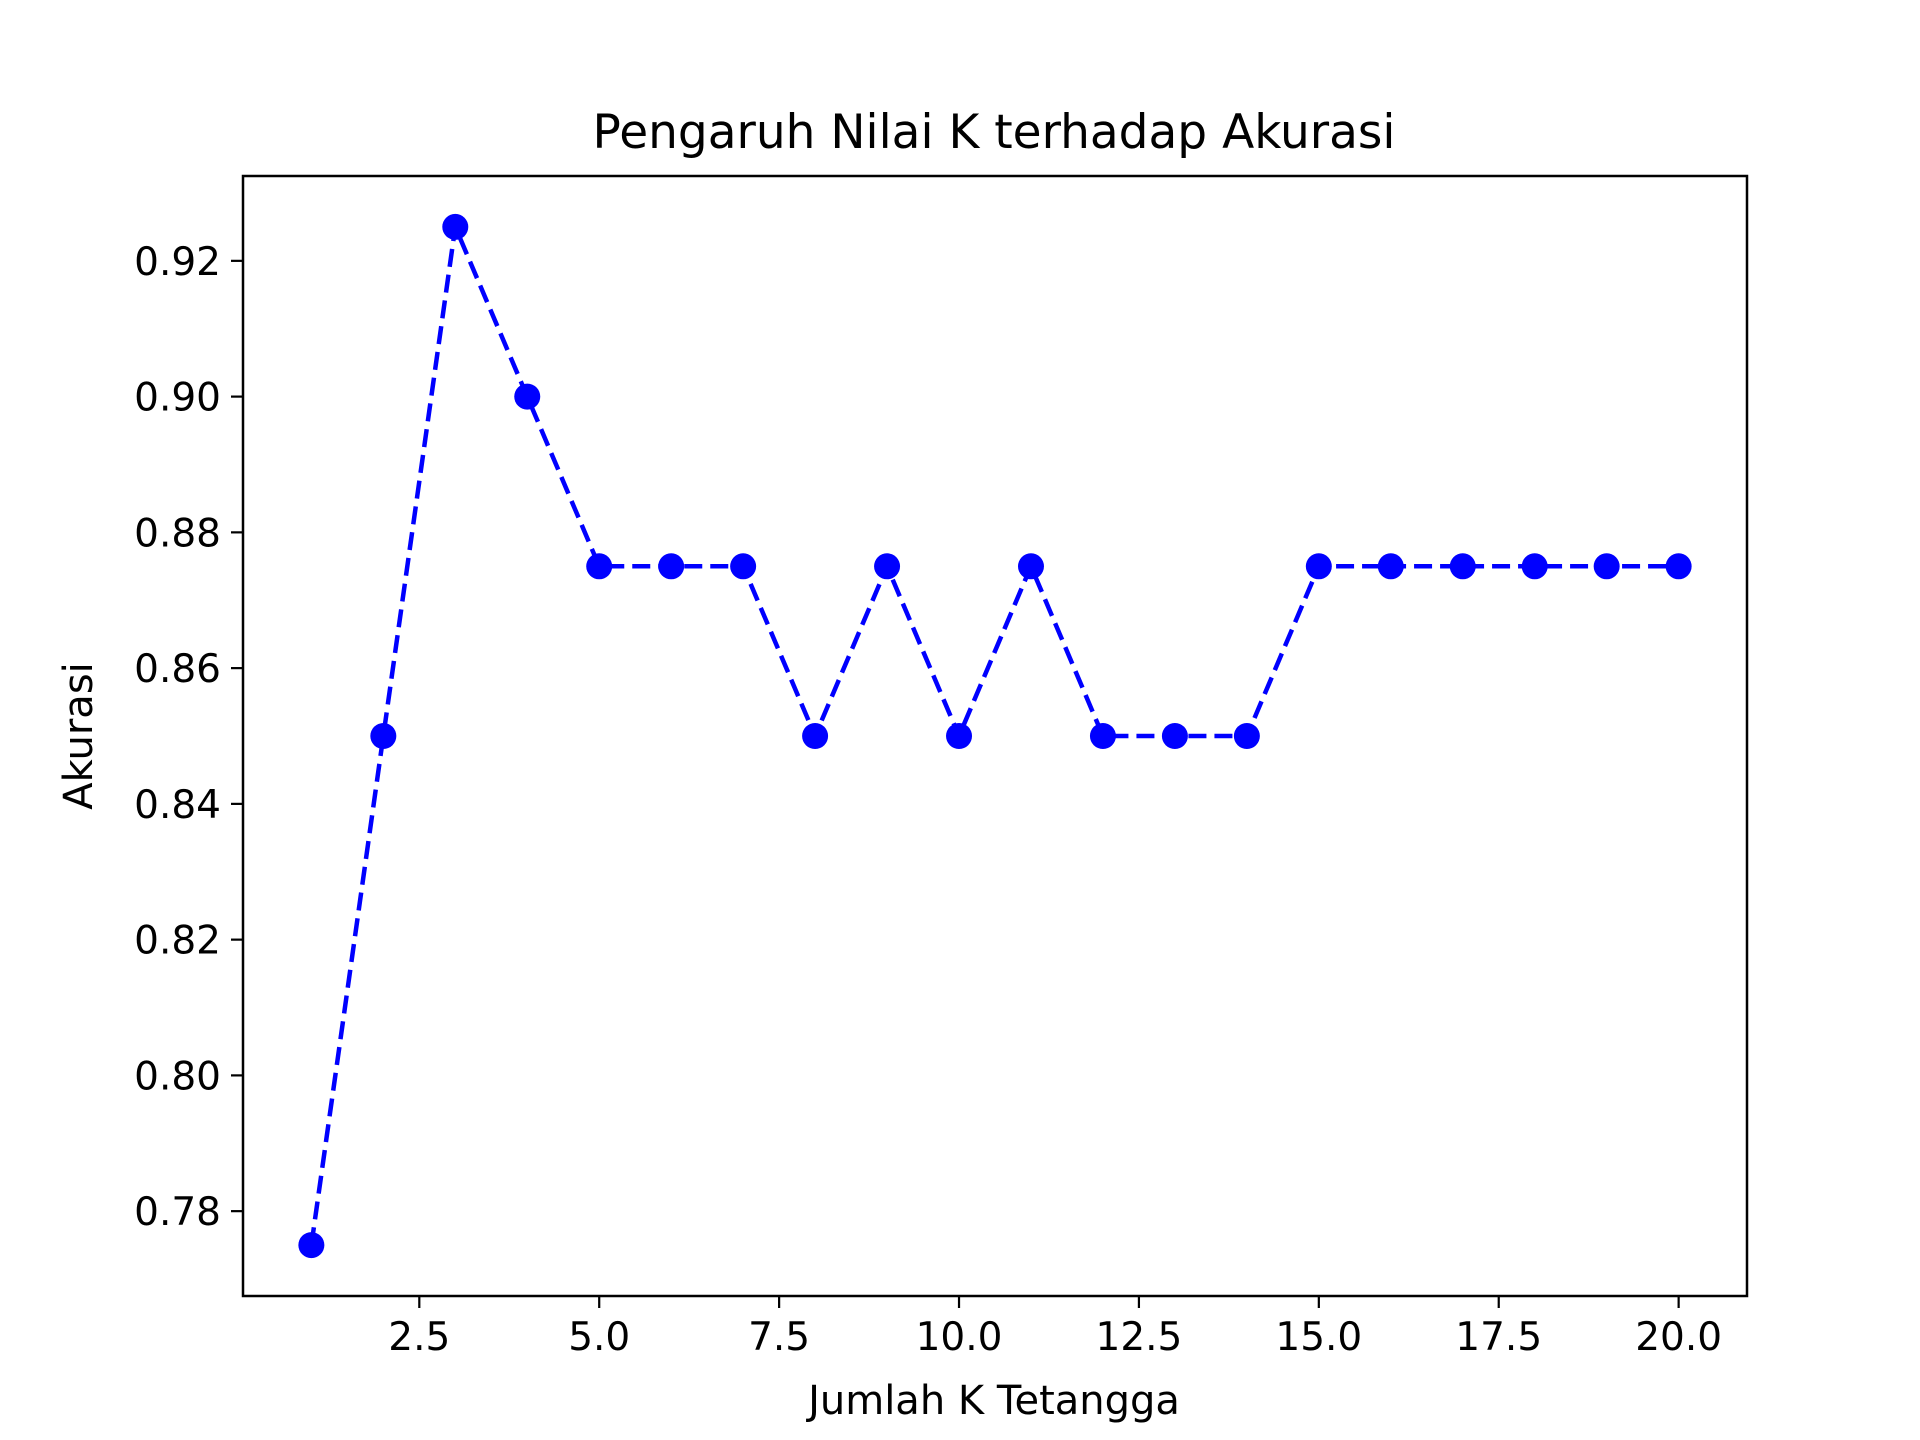  I want to click on y-tick-label: 0.86, so click(177, 669).